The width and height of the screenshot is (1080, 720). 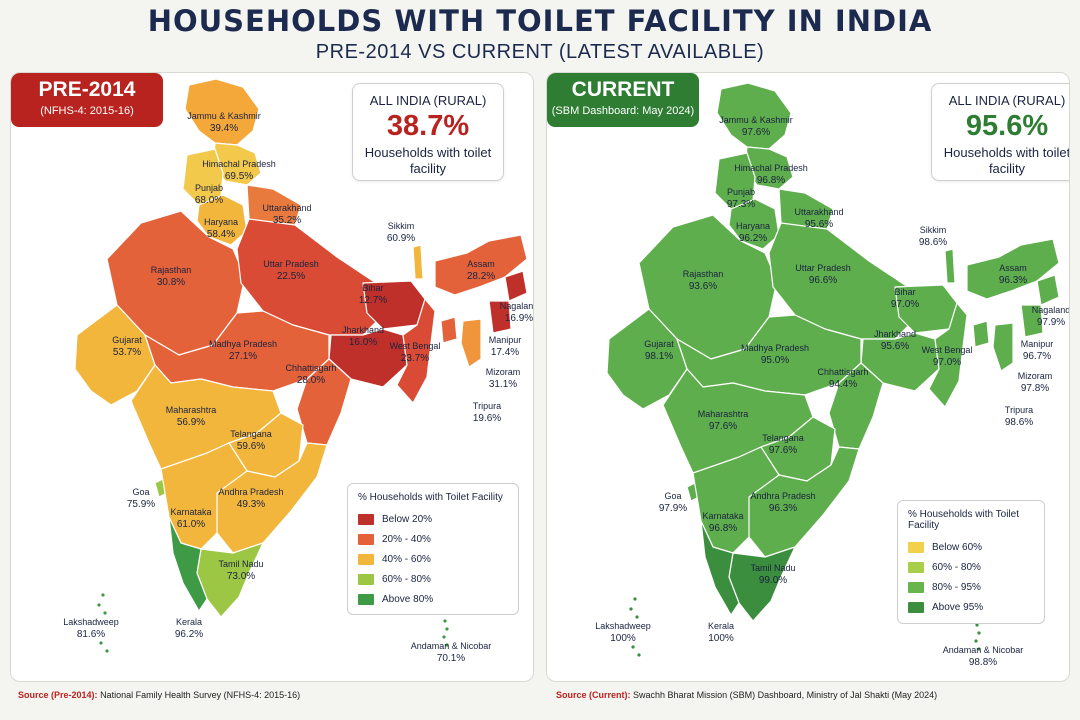 I want to click on region-kerala, so click(x=188, y=564).